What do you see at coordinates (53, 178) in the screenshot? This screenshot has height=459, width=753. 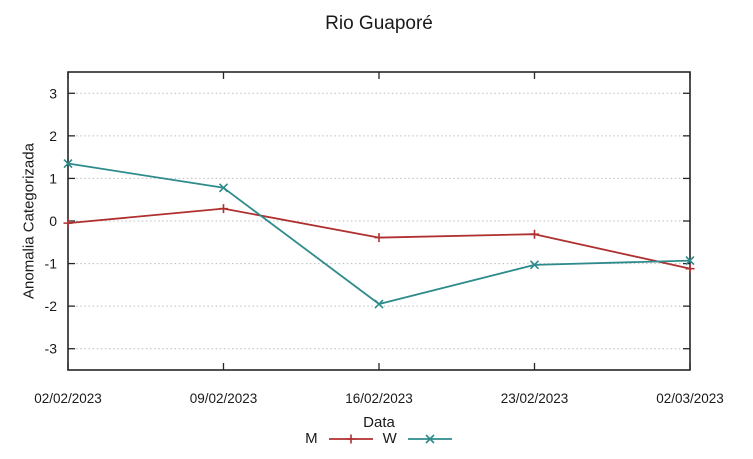 I see `y-tick-label: 1` at bounding box center [53, 178].